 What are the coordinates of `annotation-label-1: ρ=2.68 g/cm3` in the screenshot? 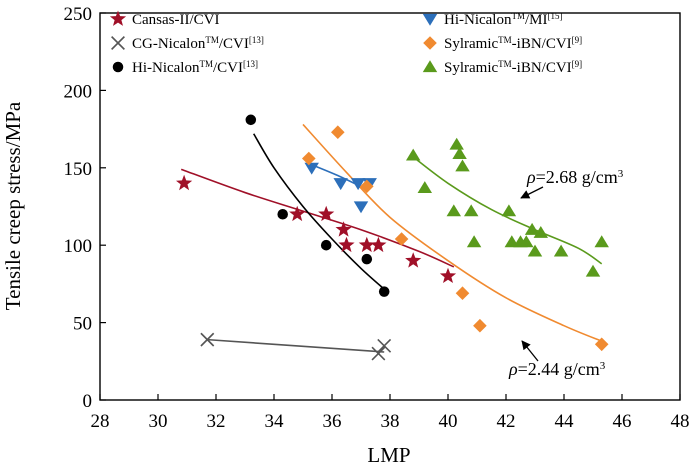 It's located at (575, 177).